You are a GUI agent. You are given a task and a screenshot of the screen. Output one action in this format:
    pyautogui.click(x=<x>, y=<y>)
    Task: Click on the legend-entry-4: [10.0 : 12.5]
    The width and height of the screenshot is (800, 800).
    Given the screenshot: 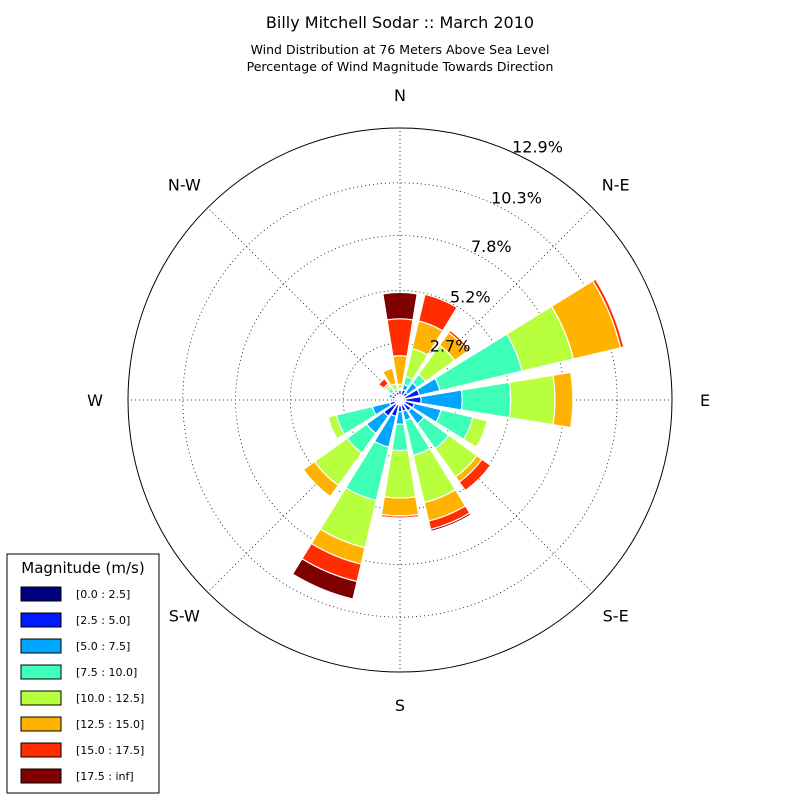 What is the action you would take?
    pyautogui.click(x=110, y=698)
    